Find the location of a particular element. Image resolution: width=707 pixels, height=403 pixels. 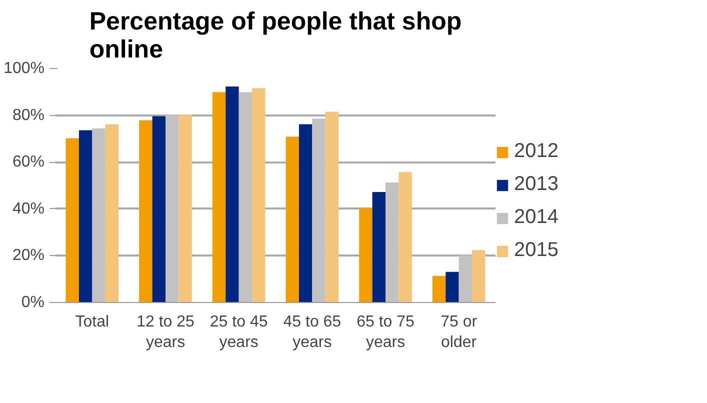

y-tick-label: 80% is located at coordinates (28, 115).